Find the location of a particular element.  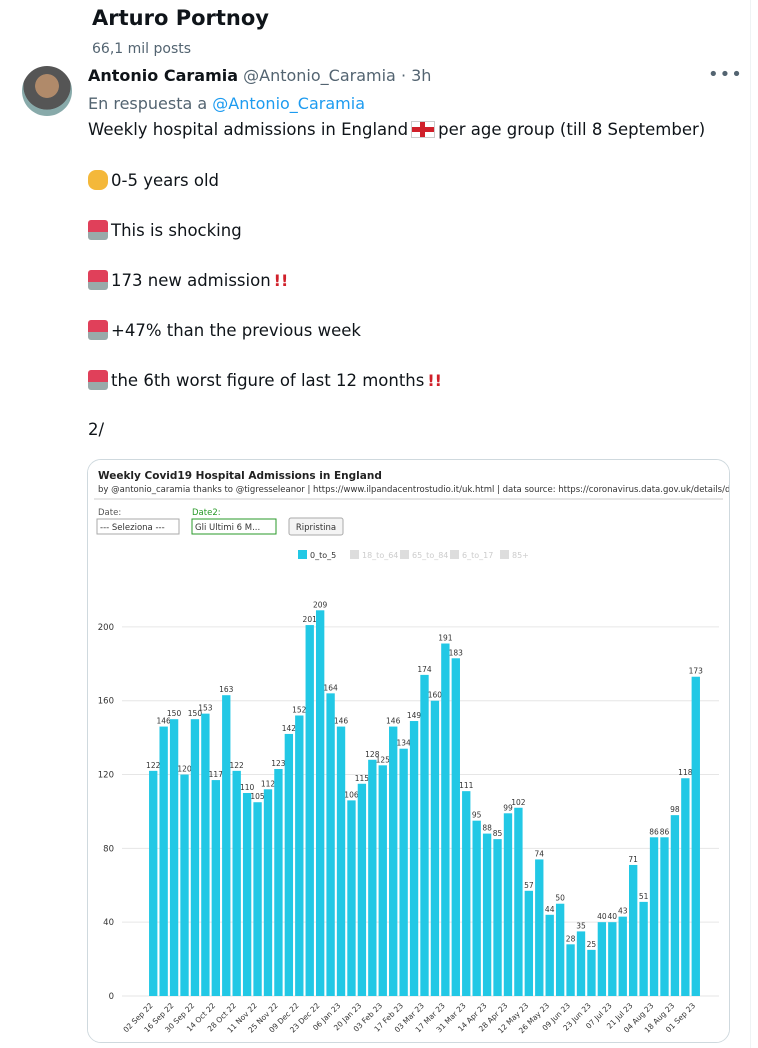

value-label: 86 is located at coordinates (654, 831).